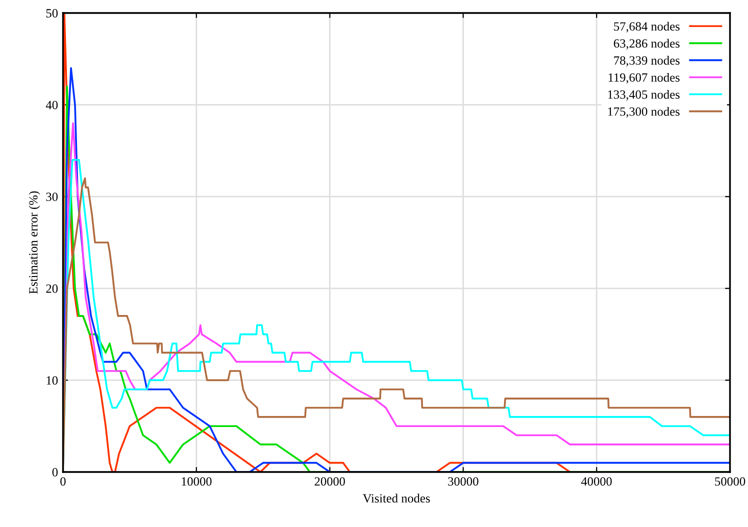  Describe the element at coordinates (730, 481) in the screenshot. I see `x-tick-label: 50000` at that location.